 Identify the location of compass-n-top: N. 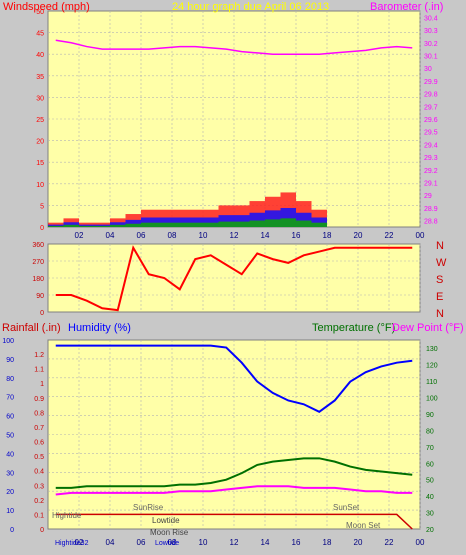
(440, 246).